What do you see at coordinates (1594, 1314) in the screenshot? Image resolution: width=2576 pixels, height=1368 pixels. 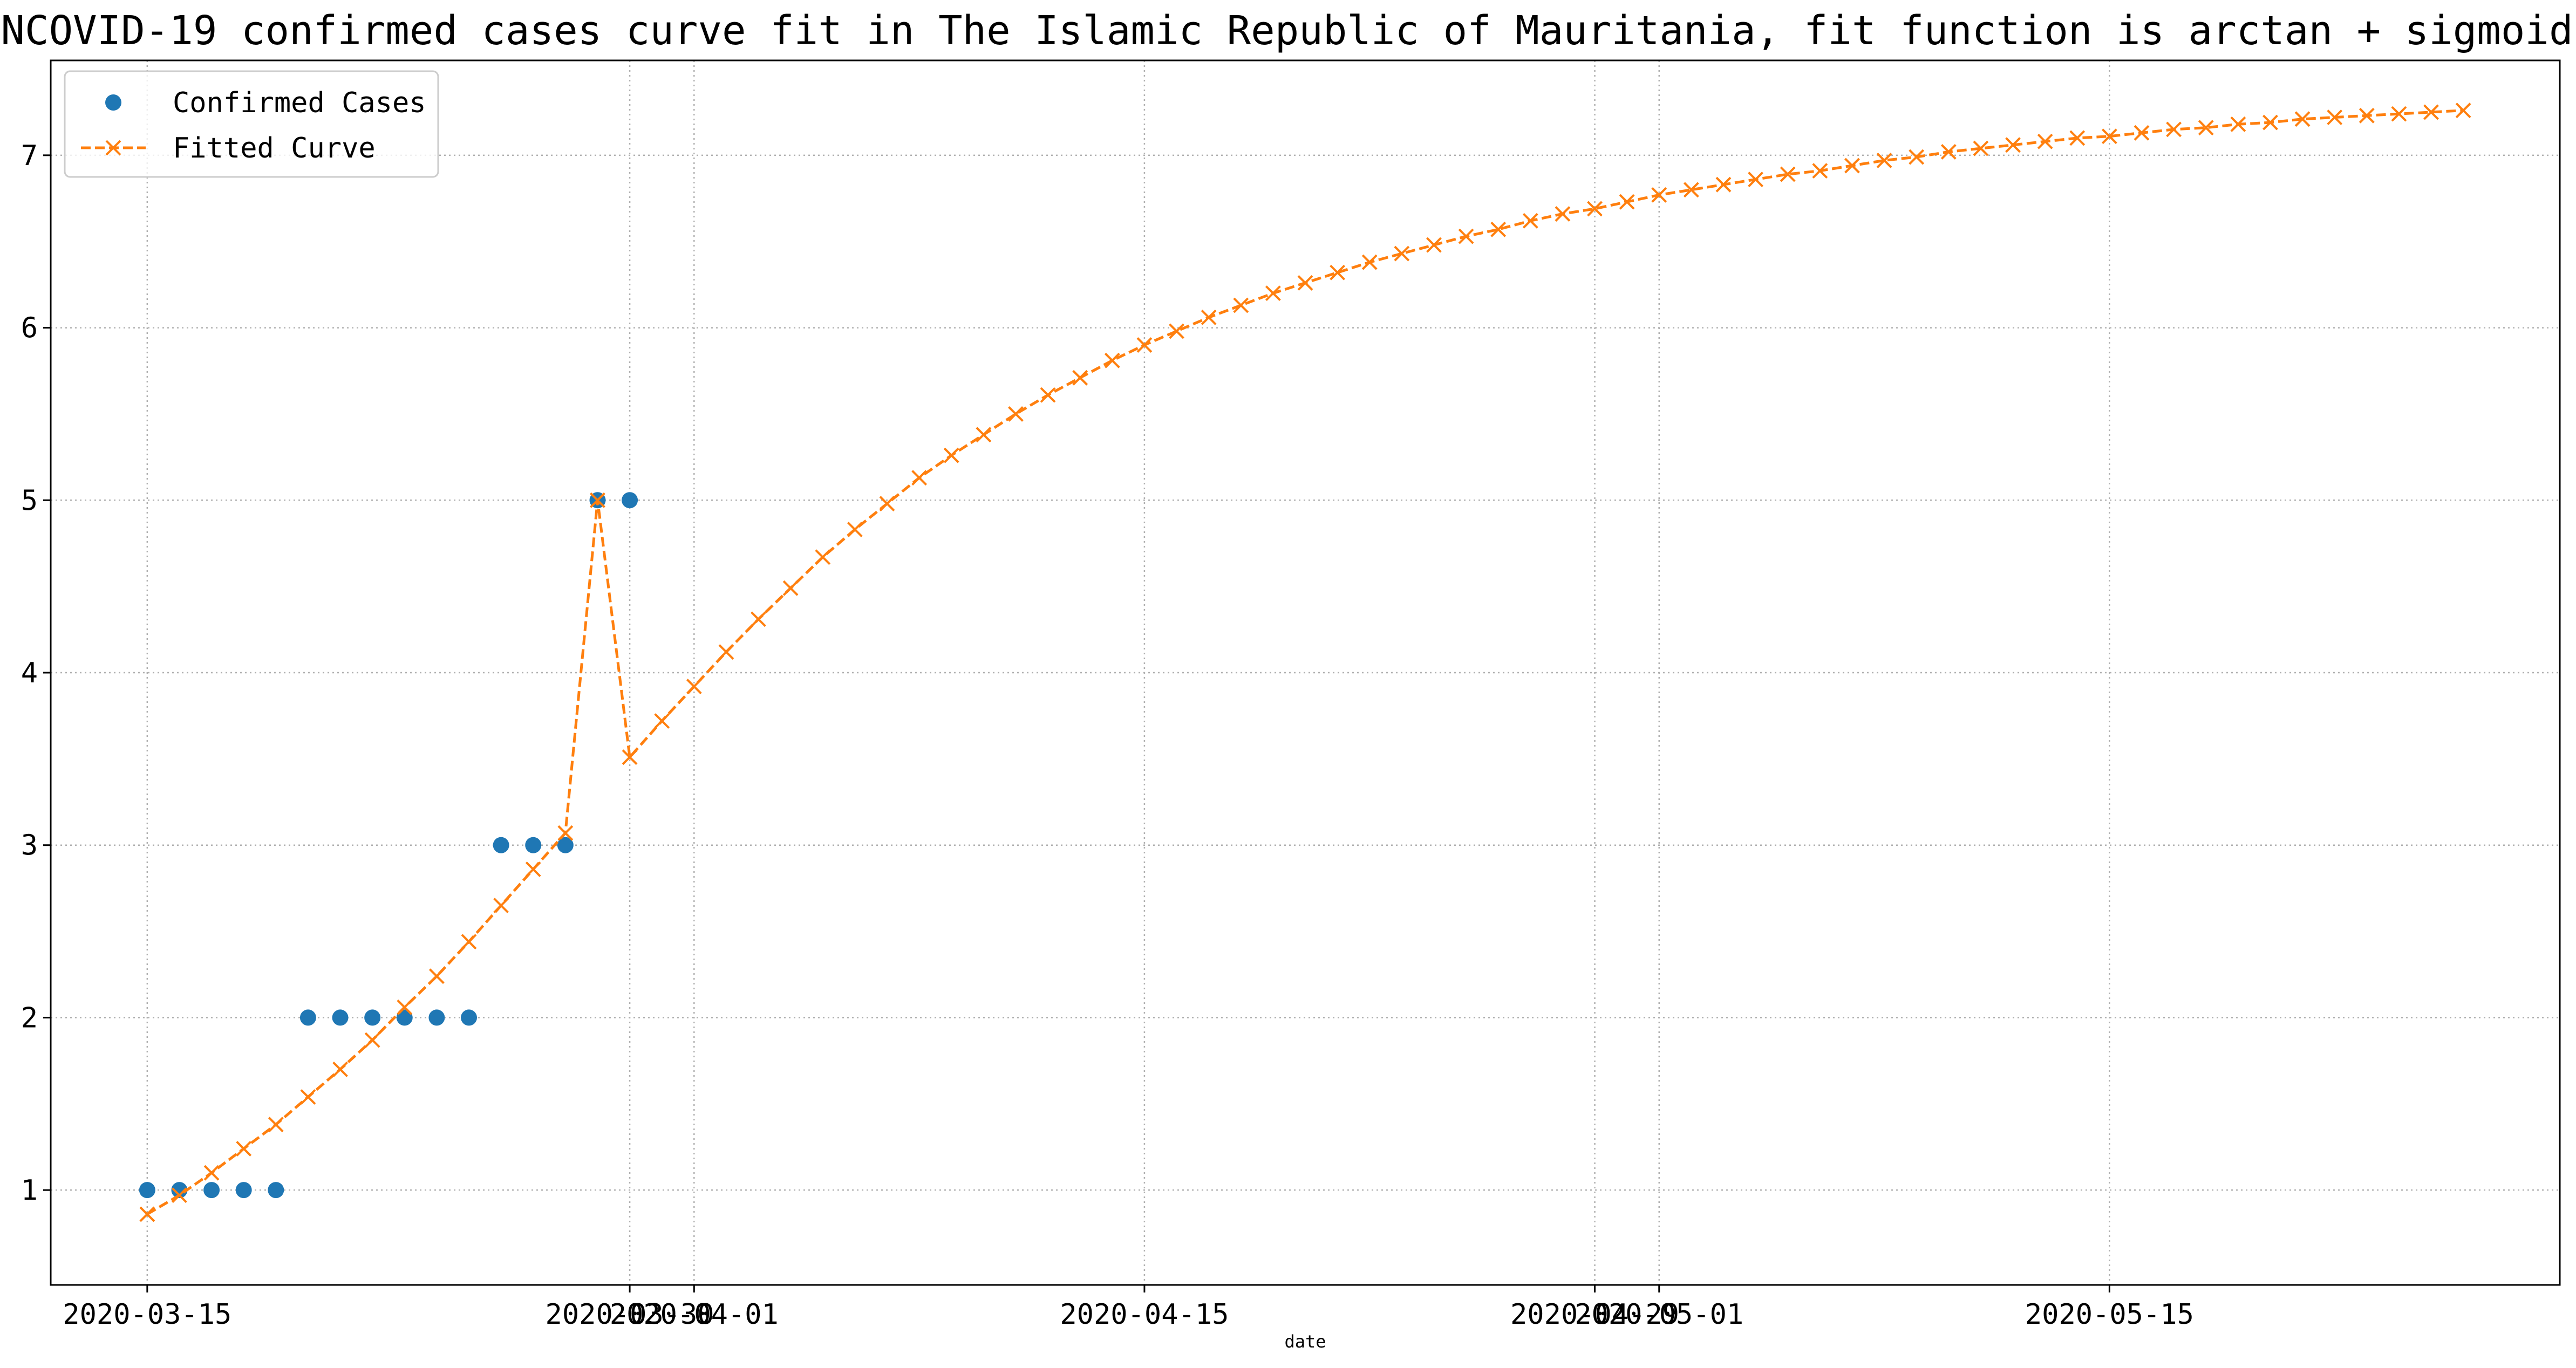 I see `x-tick-label: 2020-04-29` at bounding box center [1594, 1314].